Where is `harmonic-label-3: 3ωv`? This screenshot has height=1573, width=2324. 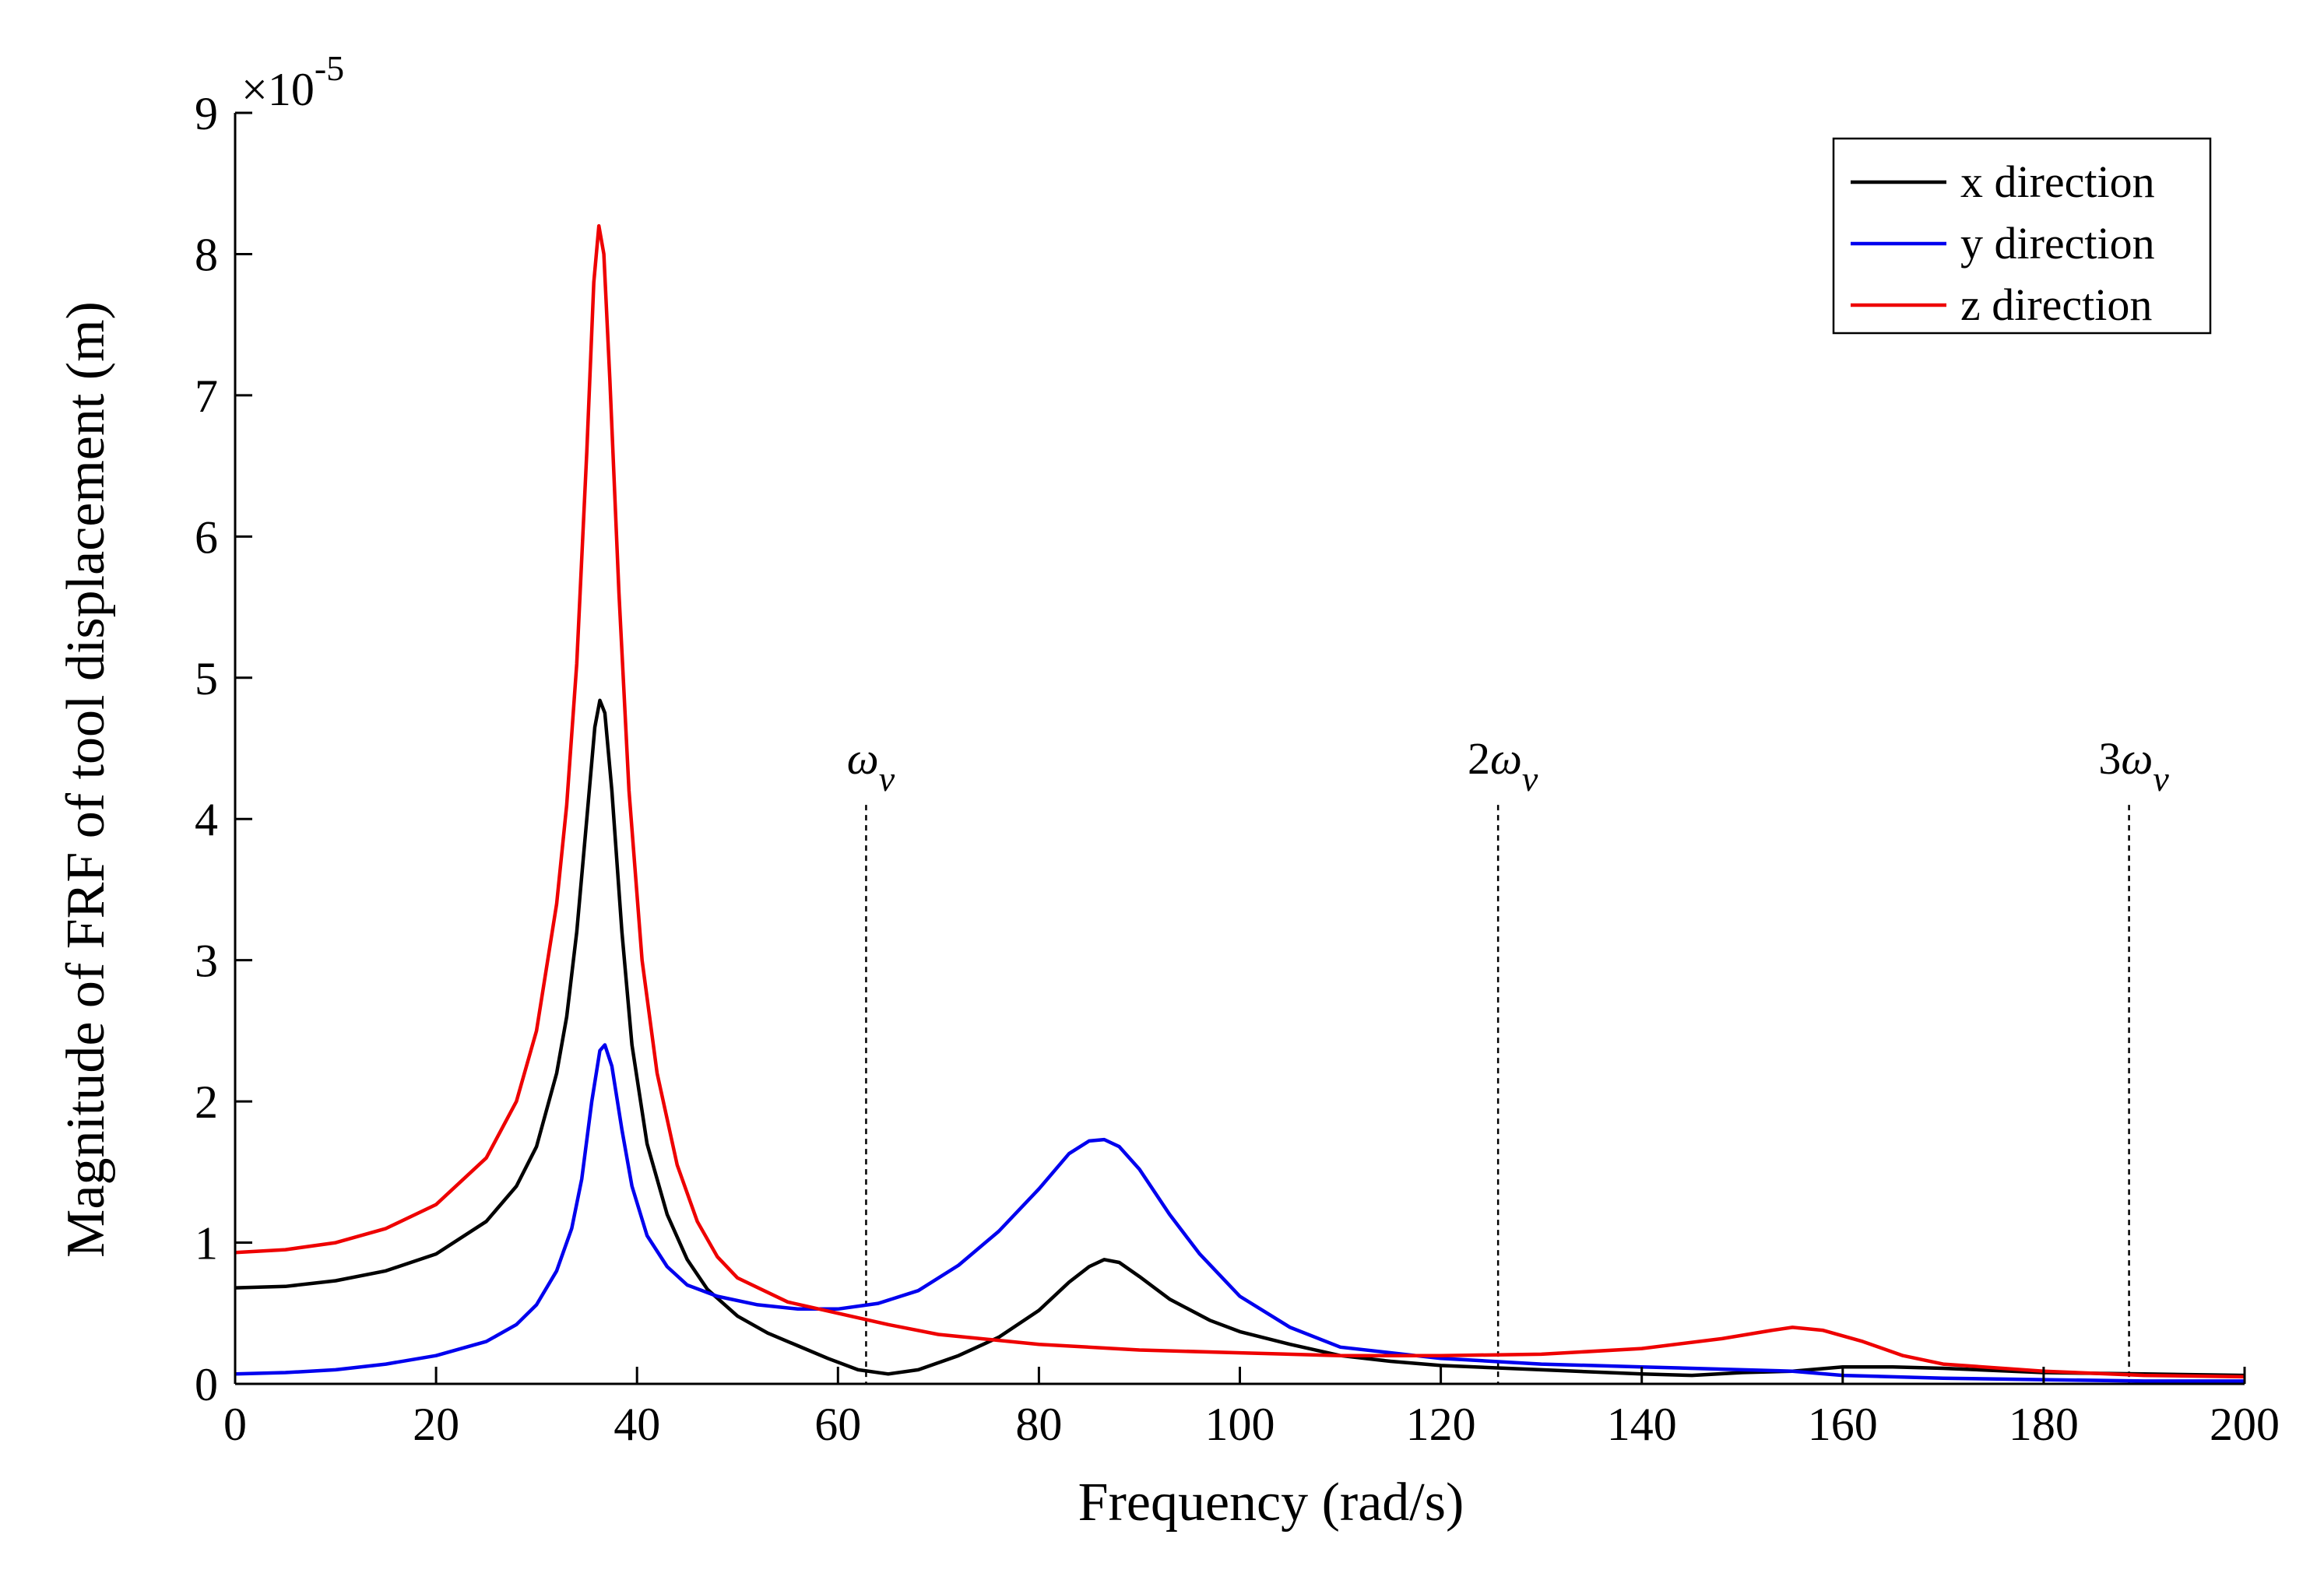 harmonic-label-3: 3ωv is located at coordinates (2133, 766).